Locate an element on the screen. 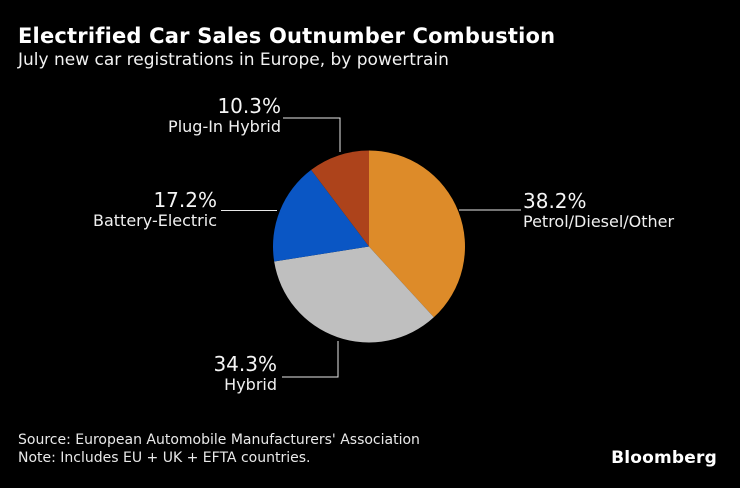  callout-plug-in-hybrid: 10.3% Plug-In Hybrid is located at coordinates (224, 115).